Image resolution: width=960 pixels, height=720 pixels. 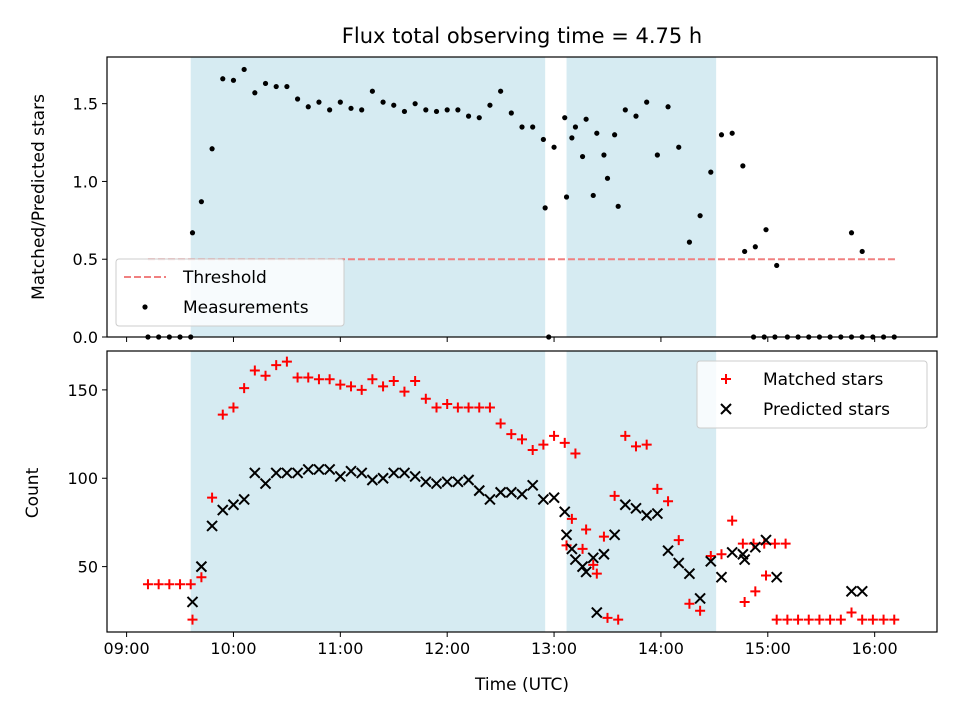 What do you see at coordinates (554, 648) in the screenshot?
I see `x-tick-label: 13:00` at bounding box center [554, 648].